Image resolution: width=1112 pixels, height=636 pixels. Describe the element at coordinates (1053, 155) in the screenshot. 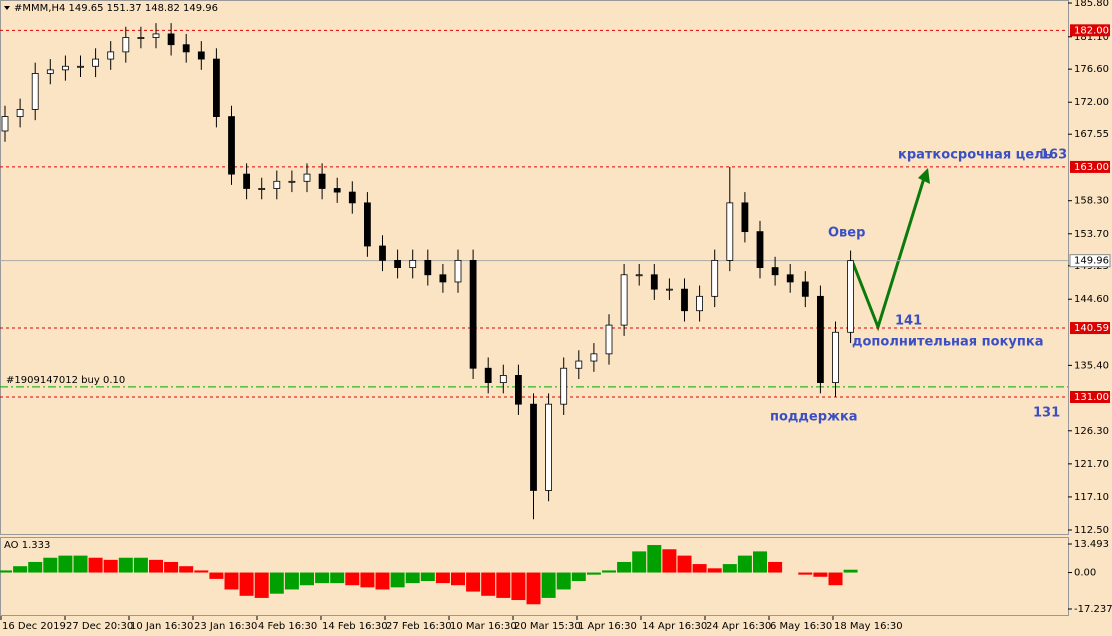

I see `annotation: 163` at that location.